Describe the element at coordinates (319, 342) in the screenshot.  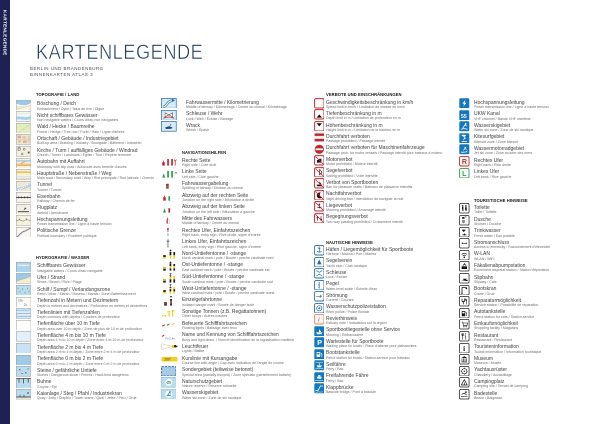
I see `svg-text: P` at that location.